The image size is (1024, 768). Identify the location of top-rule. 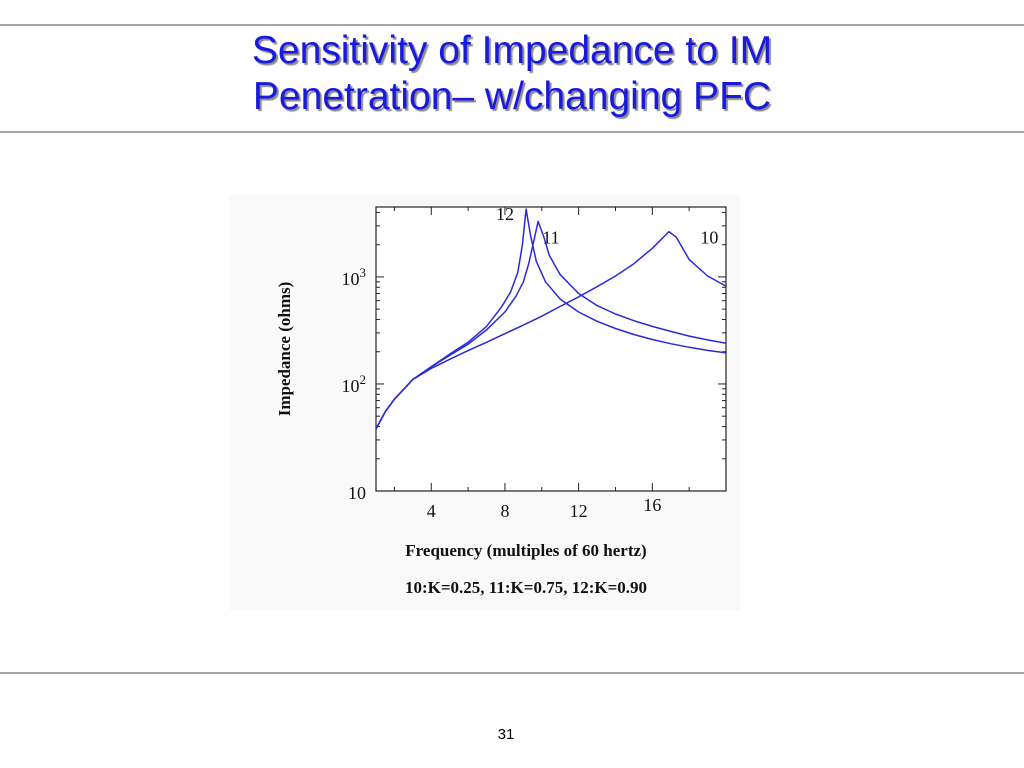
(512, 25).